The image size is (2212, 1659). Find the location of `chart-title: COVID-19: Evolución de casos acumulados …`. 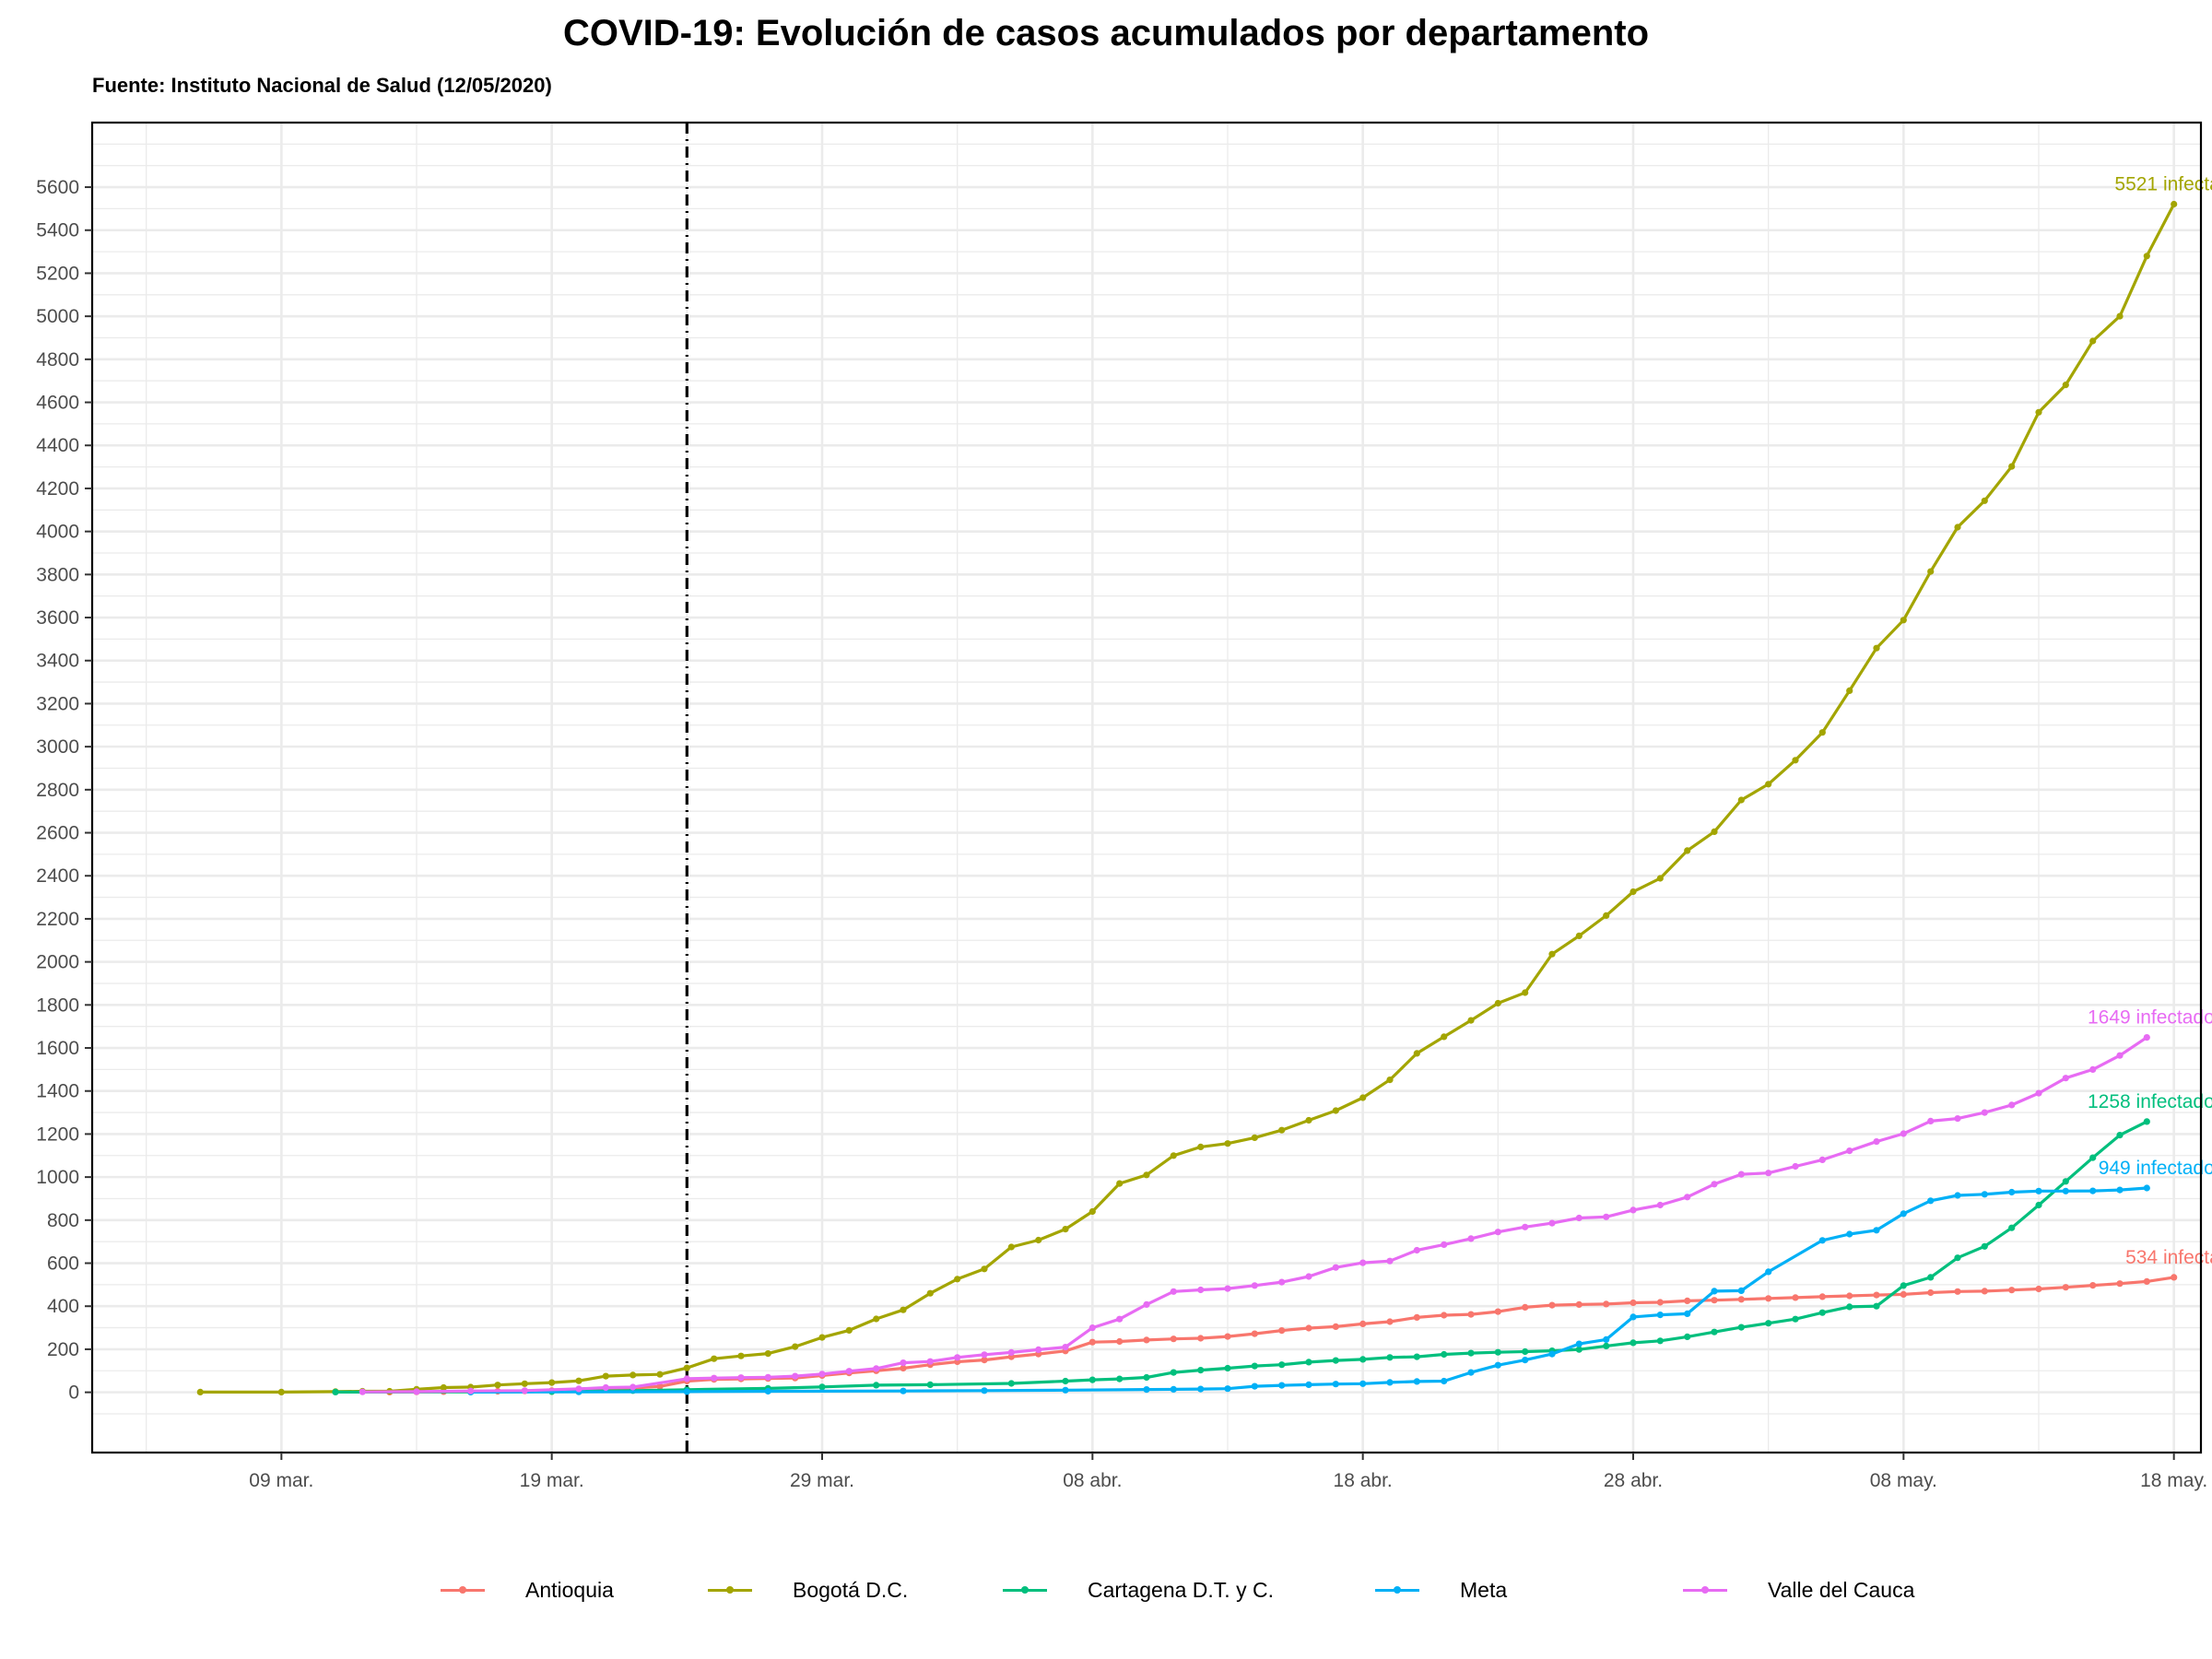

chart-title: COVID-19: Evolución de casos acumulados … is located at coordinates (1106, 33).